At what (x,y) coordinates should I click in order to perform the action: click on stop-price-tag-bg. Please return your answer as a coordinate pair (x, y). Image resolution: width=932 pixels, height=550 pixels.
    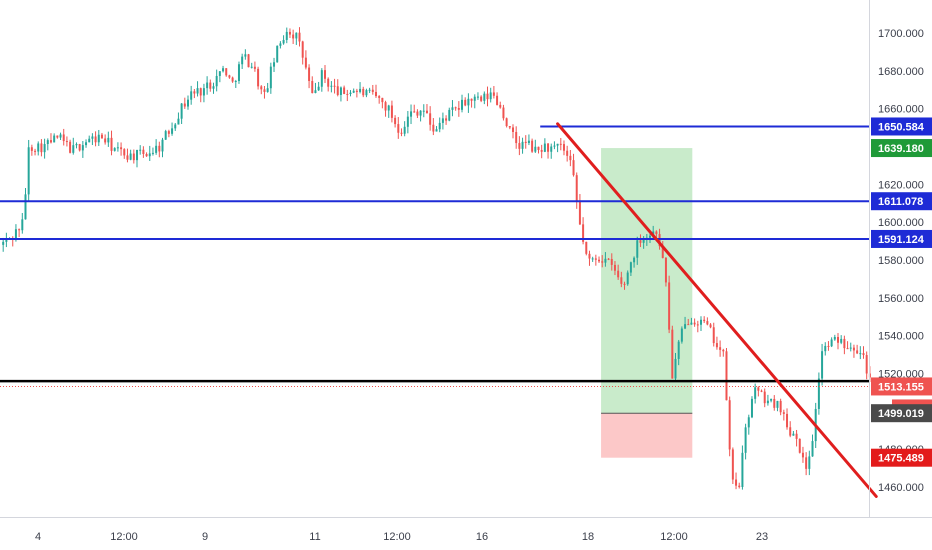
    Looking at the image, I should click on (901, 457).